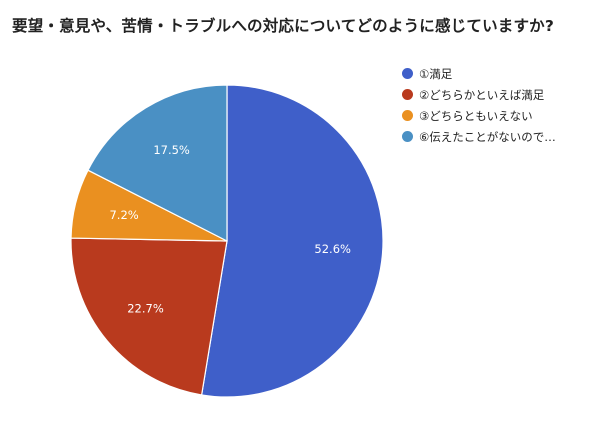 This screenshot has width=610, height=430. I want to click on legend-item: ②どちらかといえば満足, so click(479, 94).